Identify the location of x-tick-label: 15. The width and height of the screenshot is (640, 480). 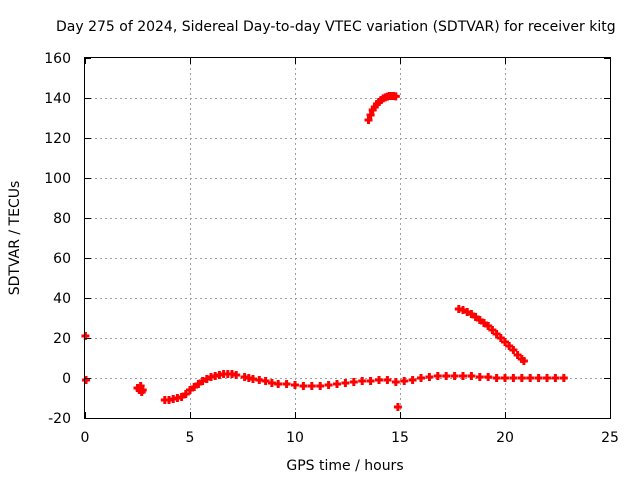
(400, 438).